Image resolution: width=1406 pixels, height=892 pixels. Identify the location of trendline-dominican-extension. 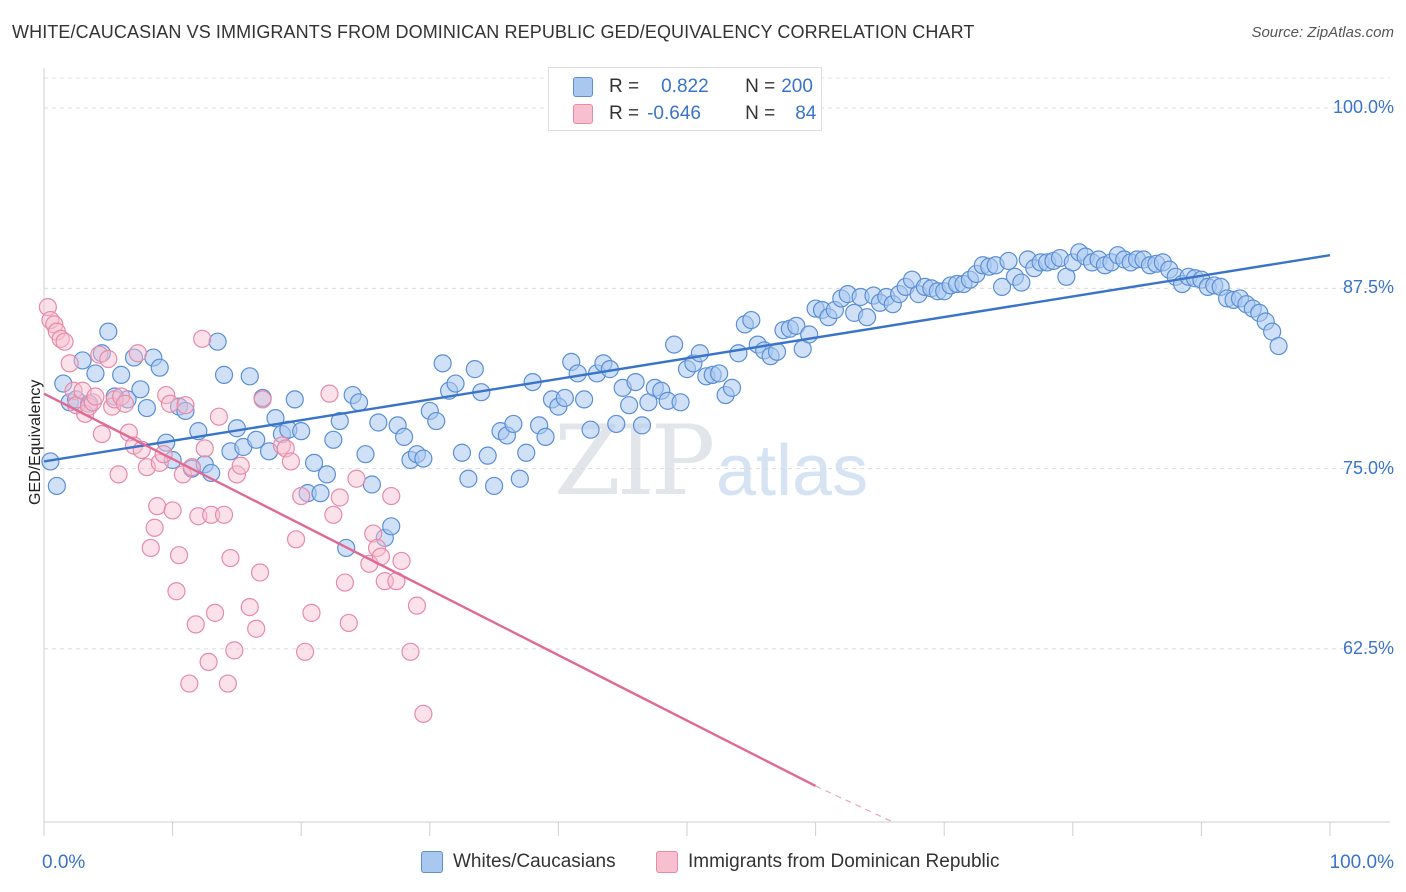
(854, 804).